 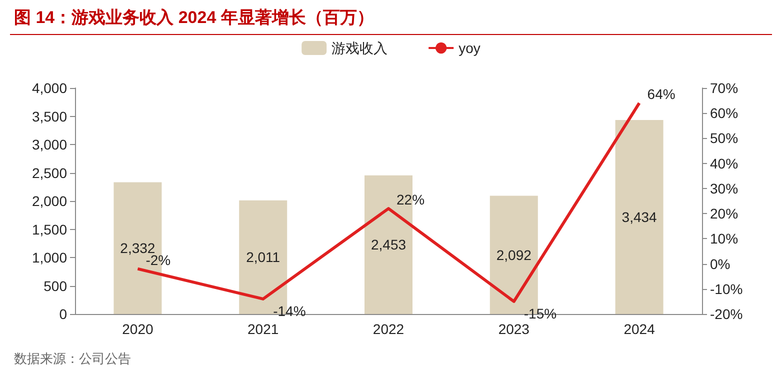 I want to click on source-note: 数据来源：公司公告, so click(x=72, y=359).